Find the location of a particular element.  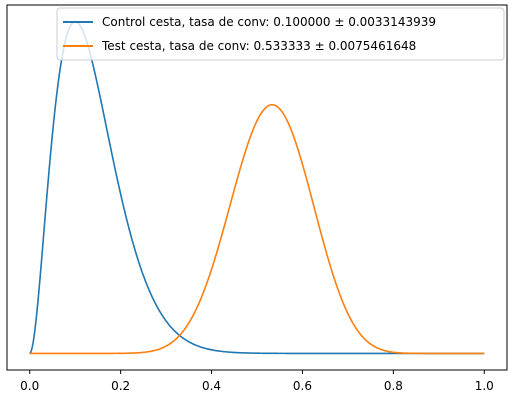

x-tick-label: 1.0 is located at coordinates (484, 386).